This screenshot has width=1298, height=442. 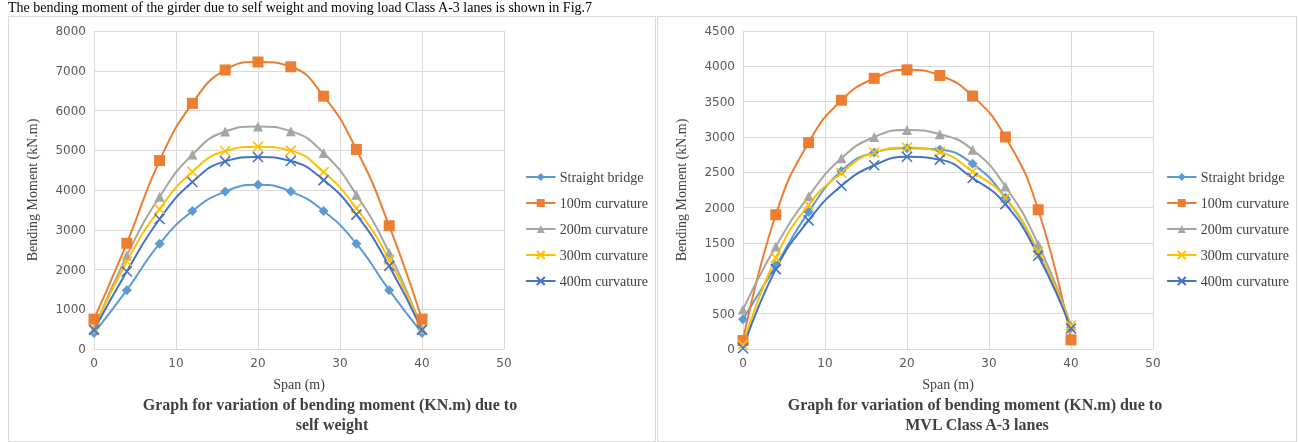 I want to click on y-tick-label: 8000, so click(x=70, y=31).